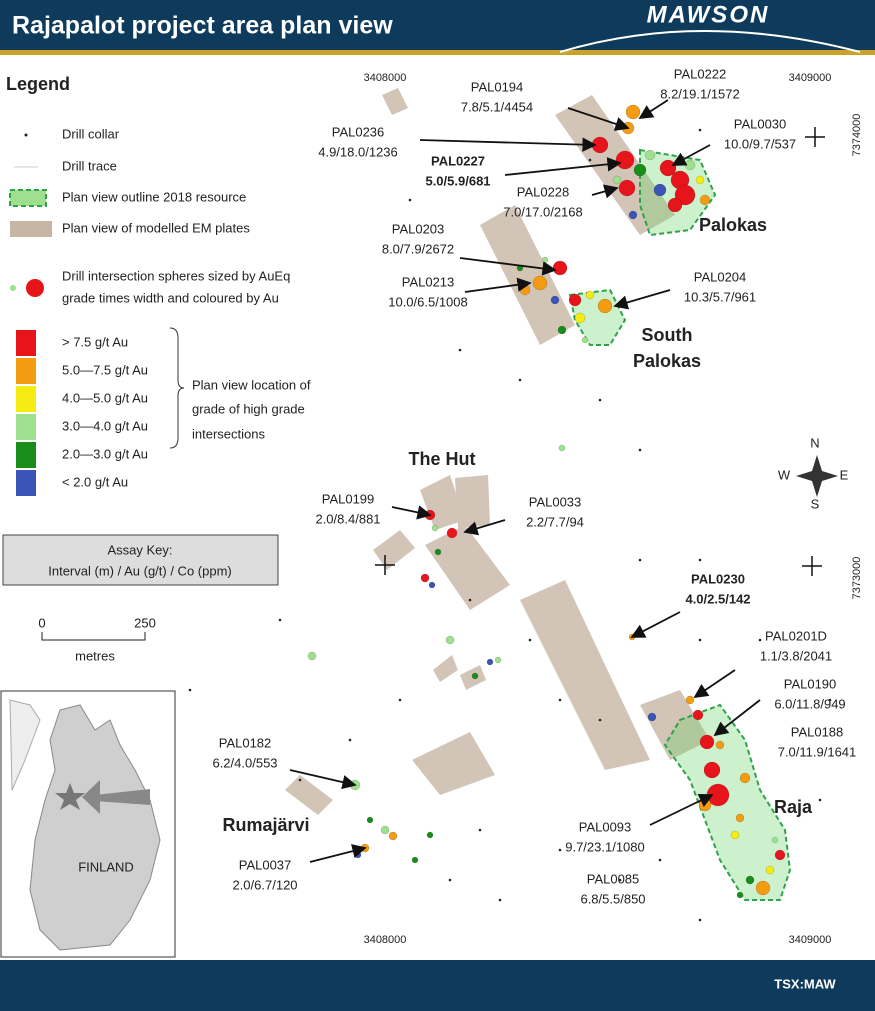 The image size is (875, 1011). Describe the element at coordinates (265, 825) in the screenshot. I see `area-label: Rumajärvi` at that location.